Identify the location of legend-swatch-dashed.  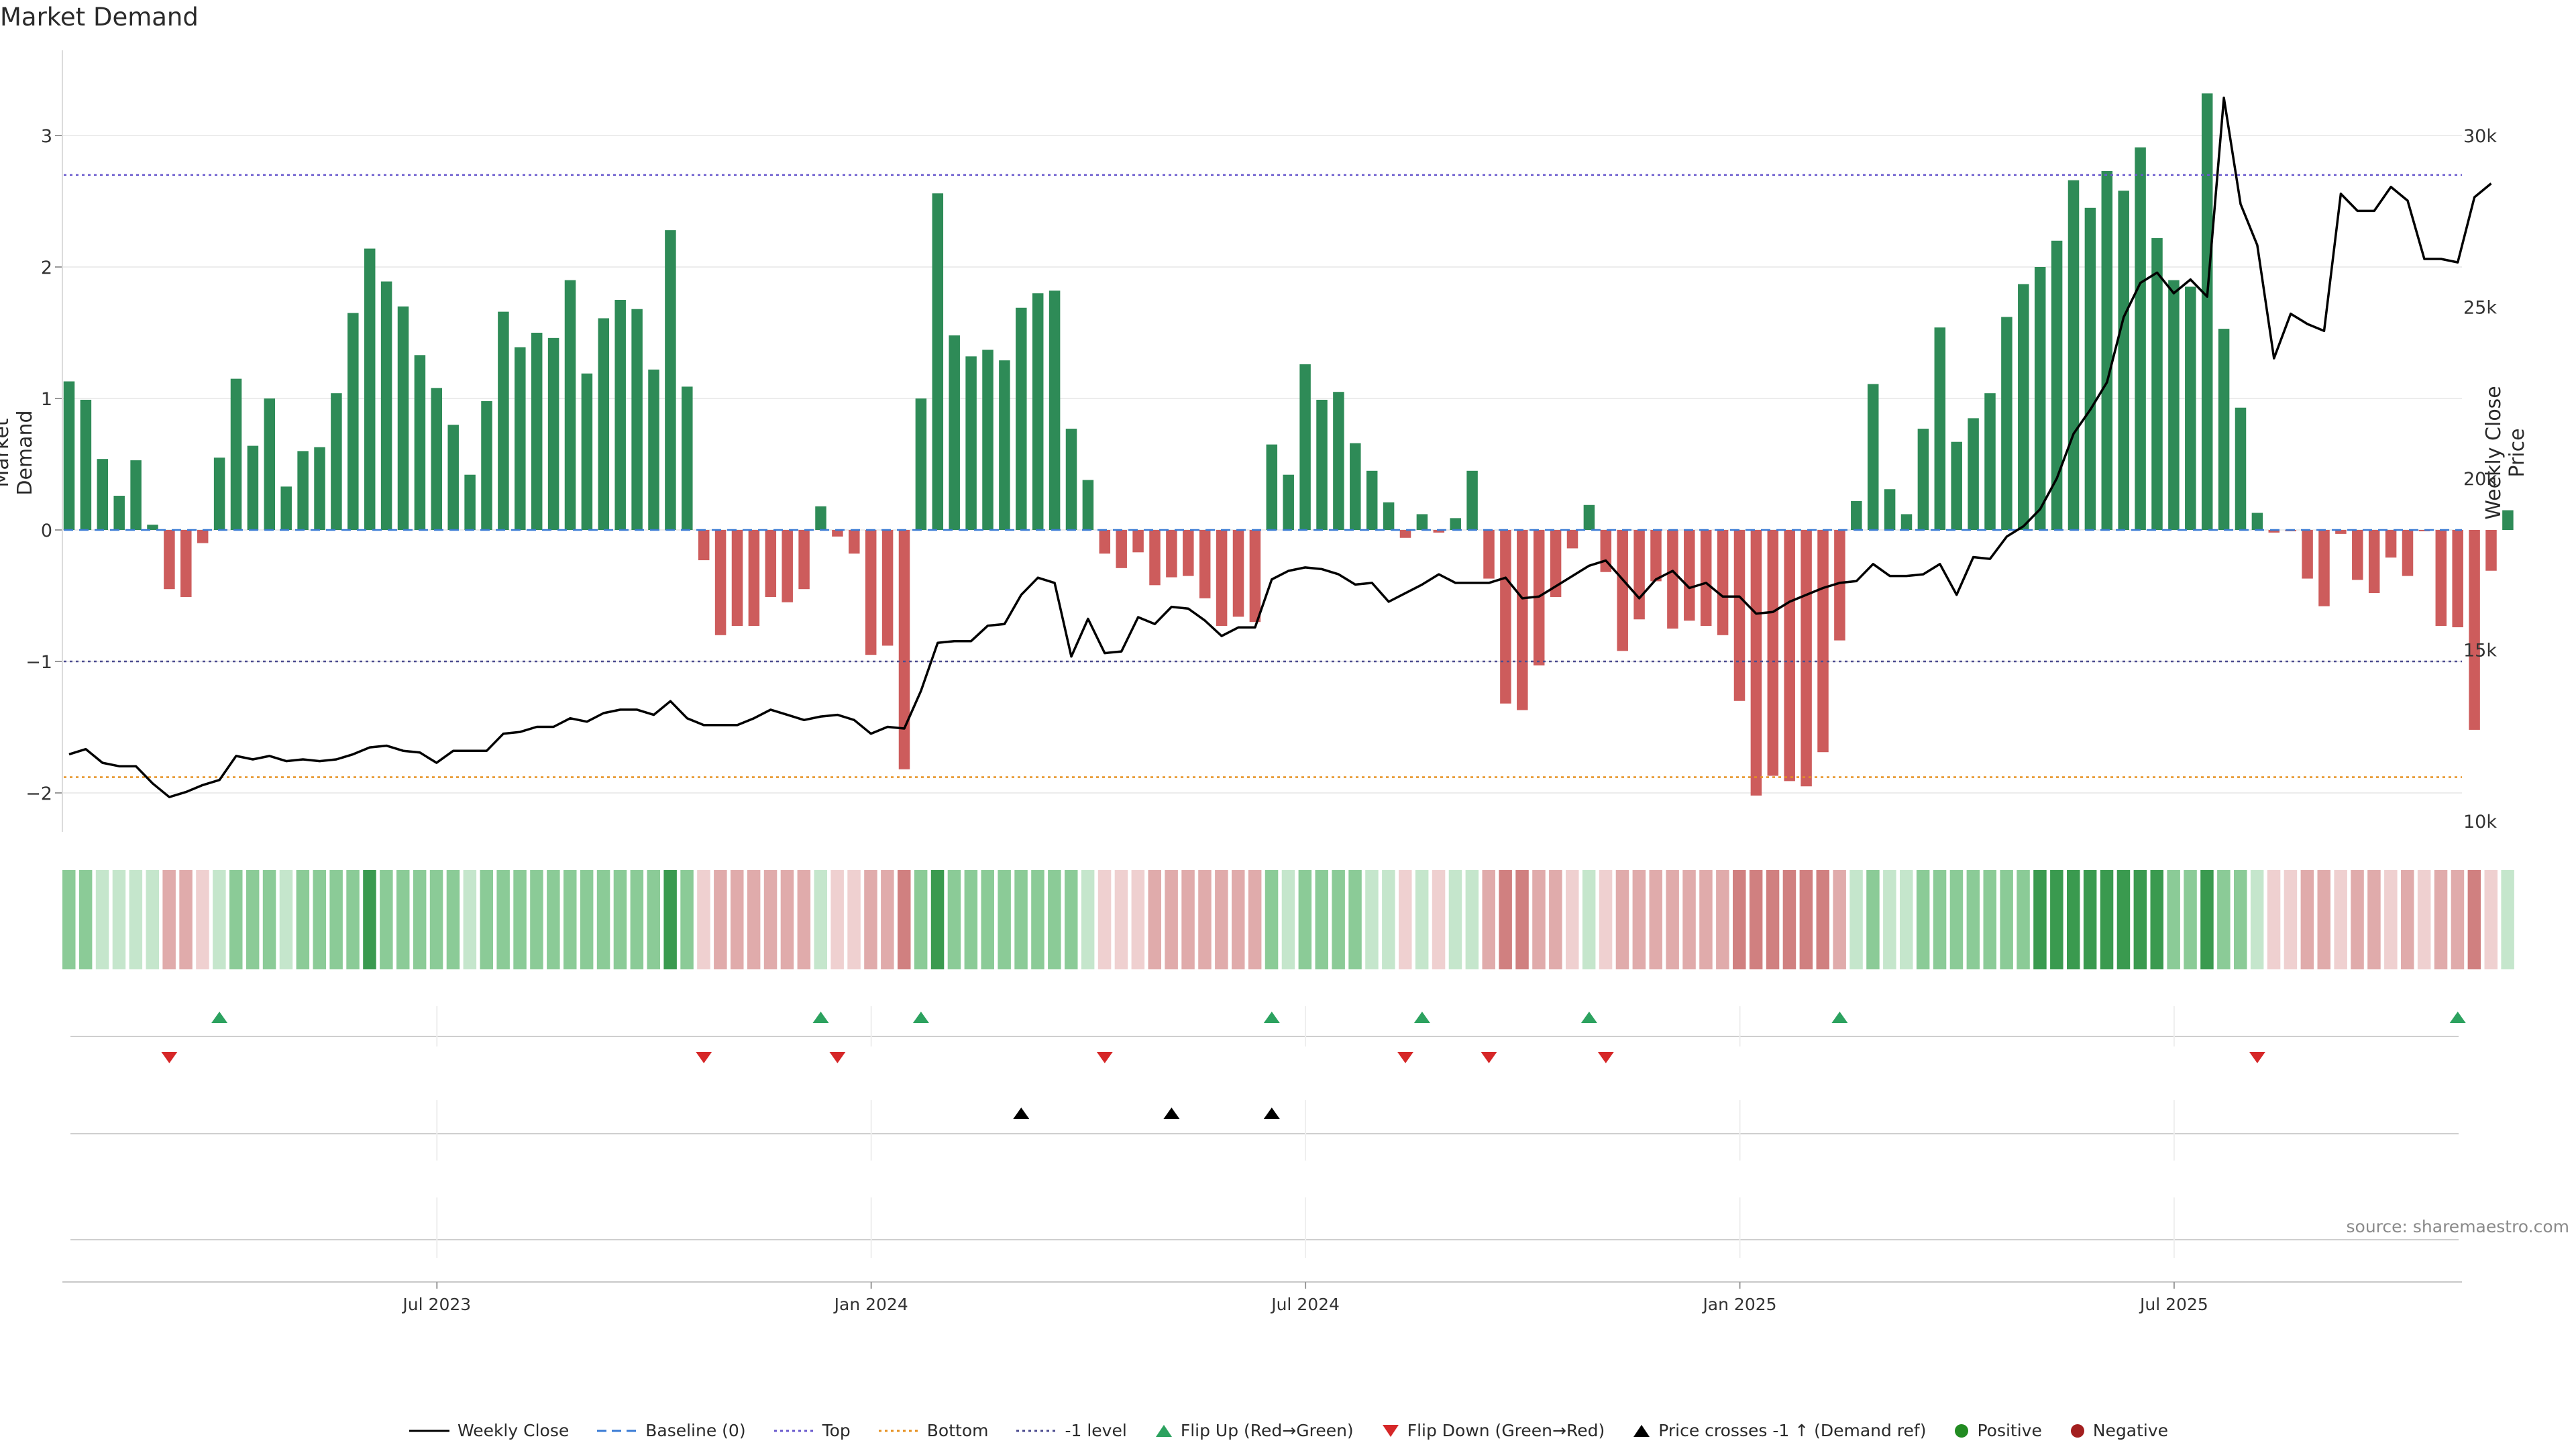
(617, 1431).